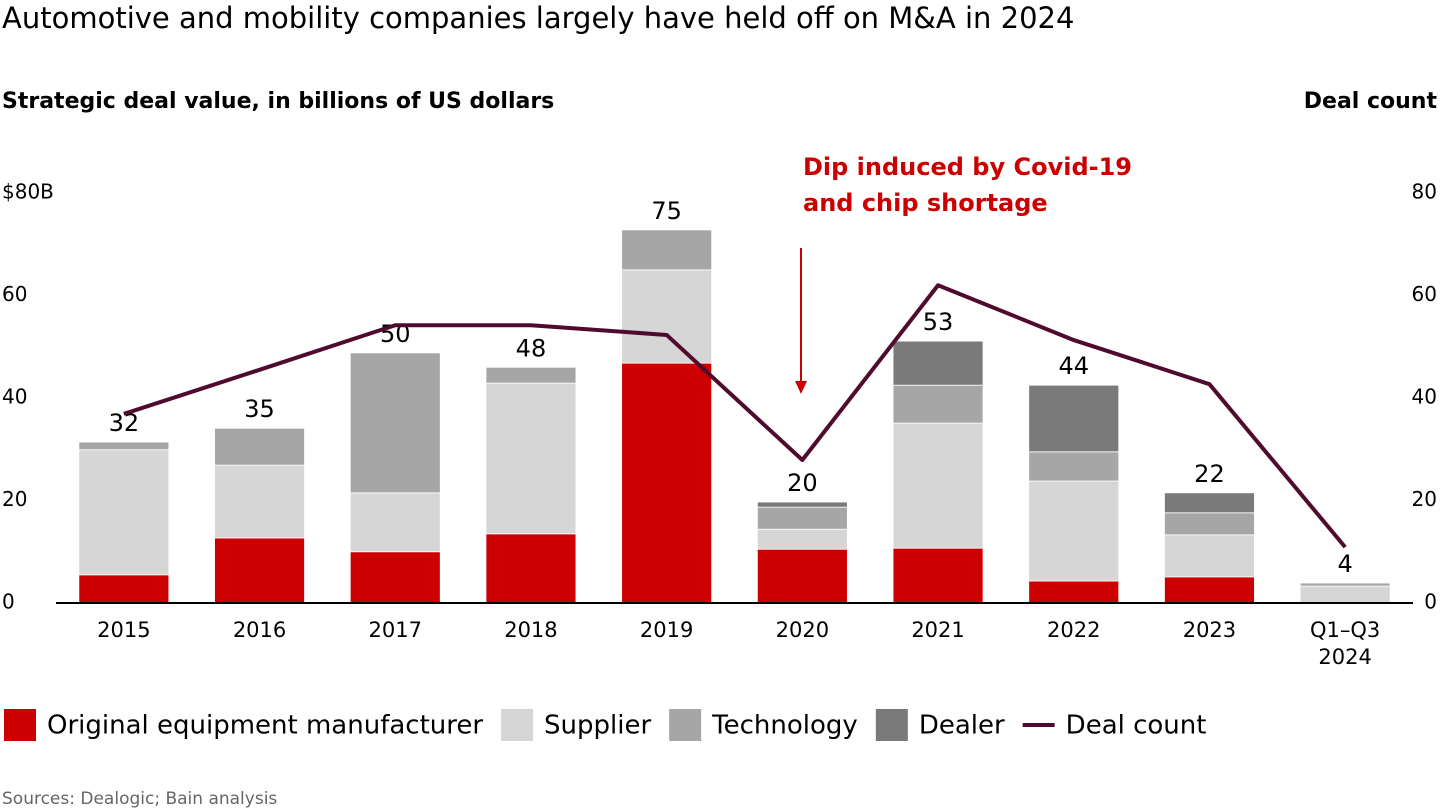 This screenshot has width=1440, height=810. I want to click on total-label: 53, so click(938, 322).